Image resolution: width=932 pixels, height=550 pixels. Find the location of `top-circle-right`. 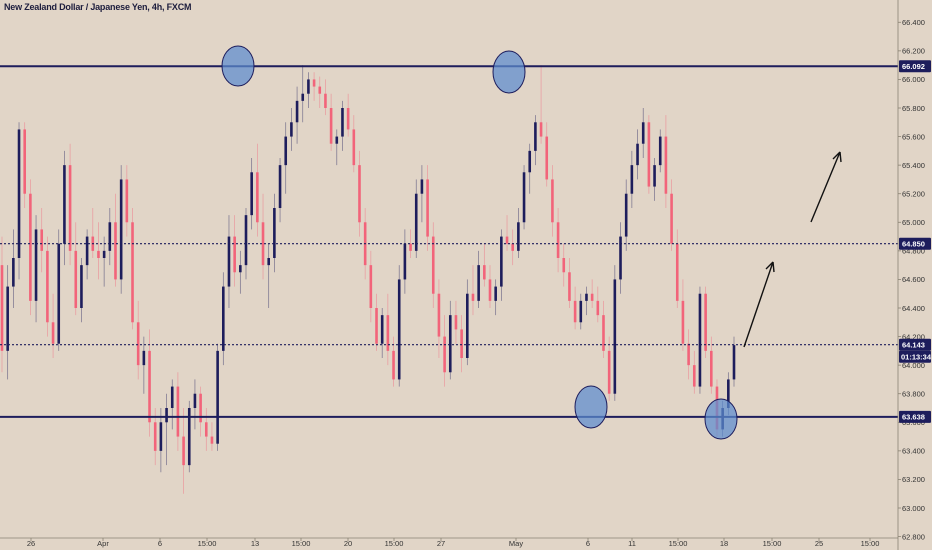

top-circle-right is located at coordinates (509, 72).